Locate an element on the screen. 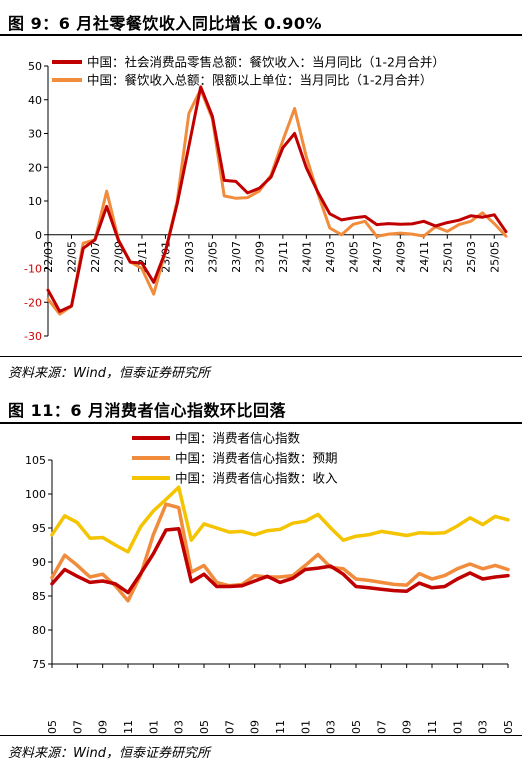 The image size is (522, 776). figure2-x-tick-label: 23/11 is located at coordinates (280, 727).